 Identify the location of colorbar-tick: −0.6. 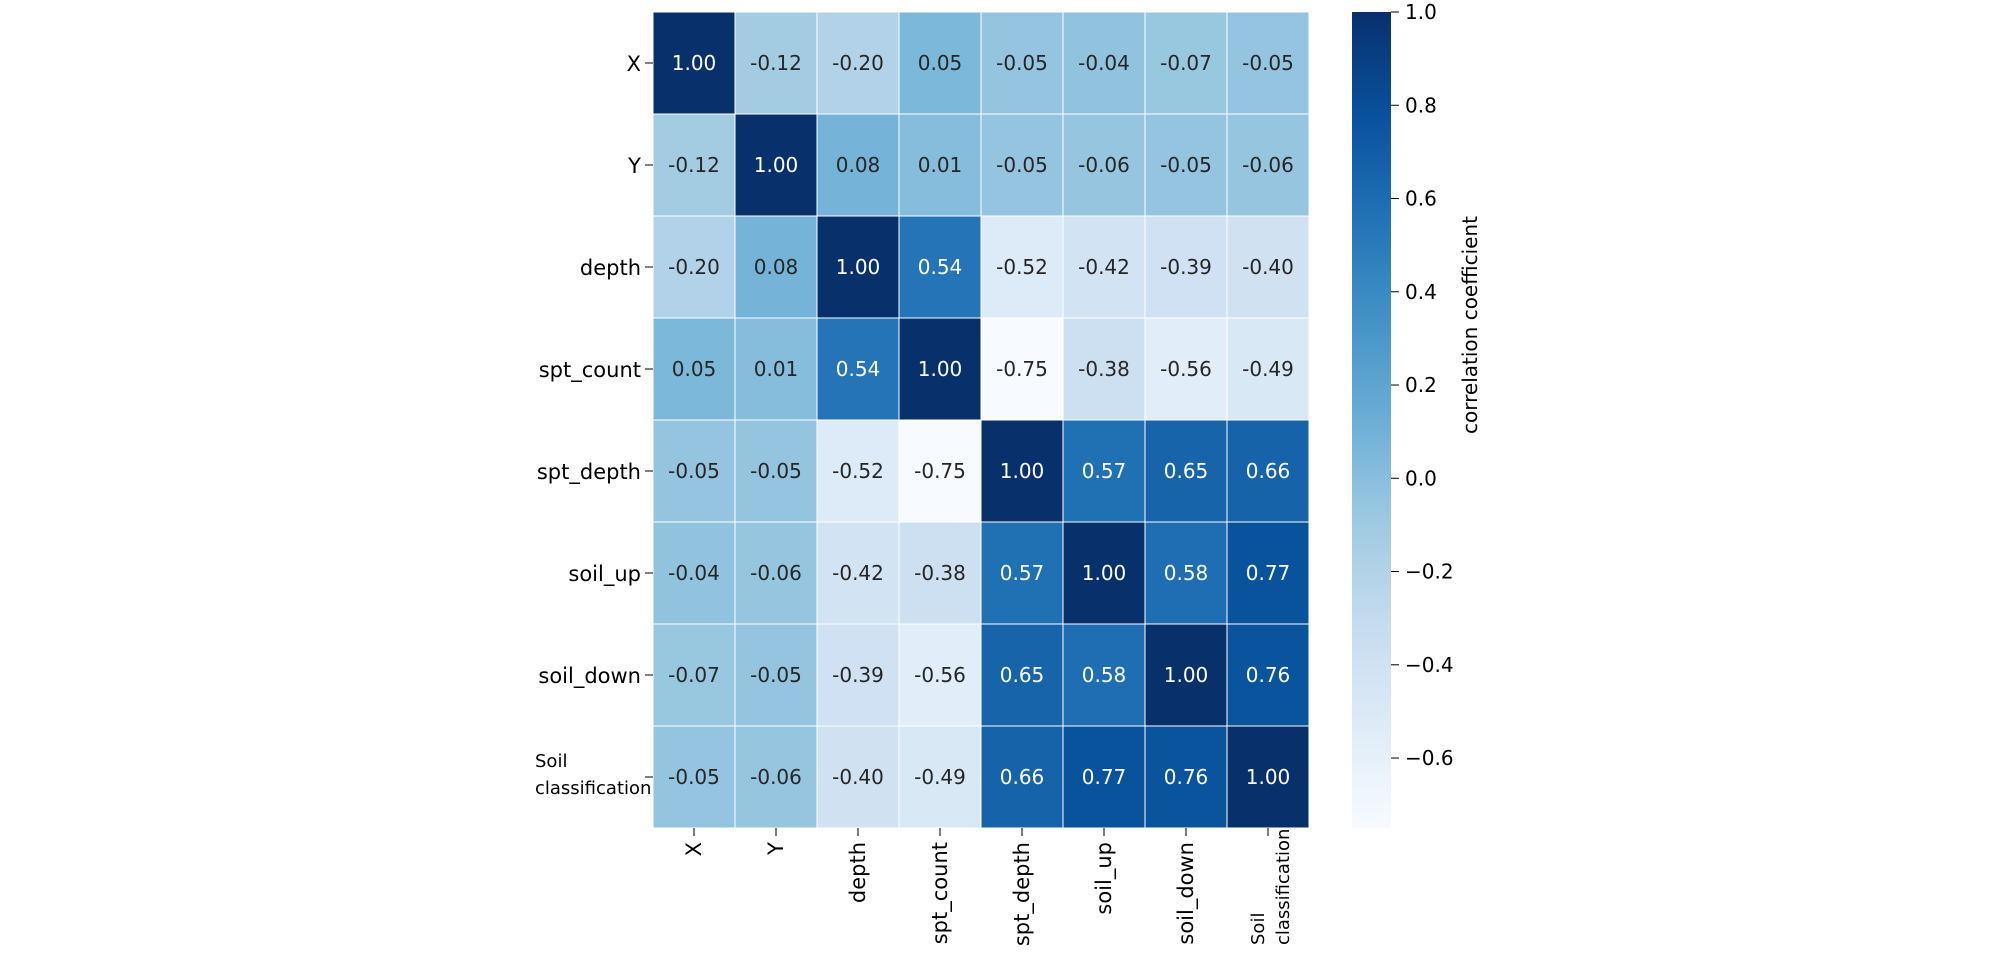
(1422, 758).